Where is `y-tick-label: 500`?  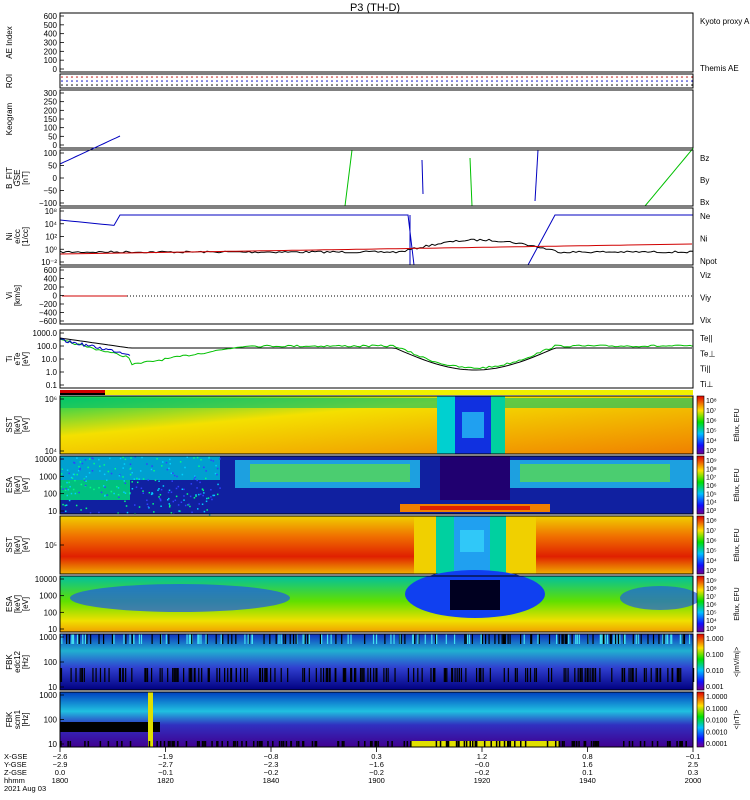 y-tick-label: 500 is located at coordinates (51, 25).